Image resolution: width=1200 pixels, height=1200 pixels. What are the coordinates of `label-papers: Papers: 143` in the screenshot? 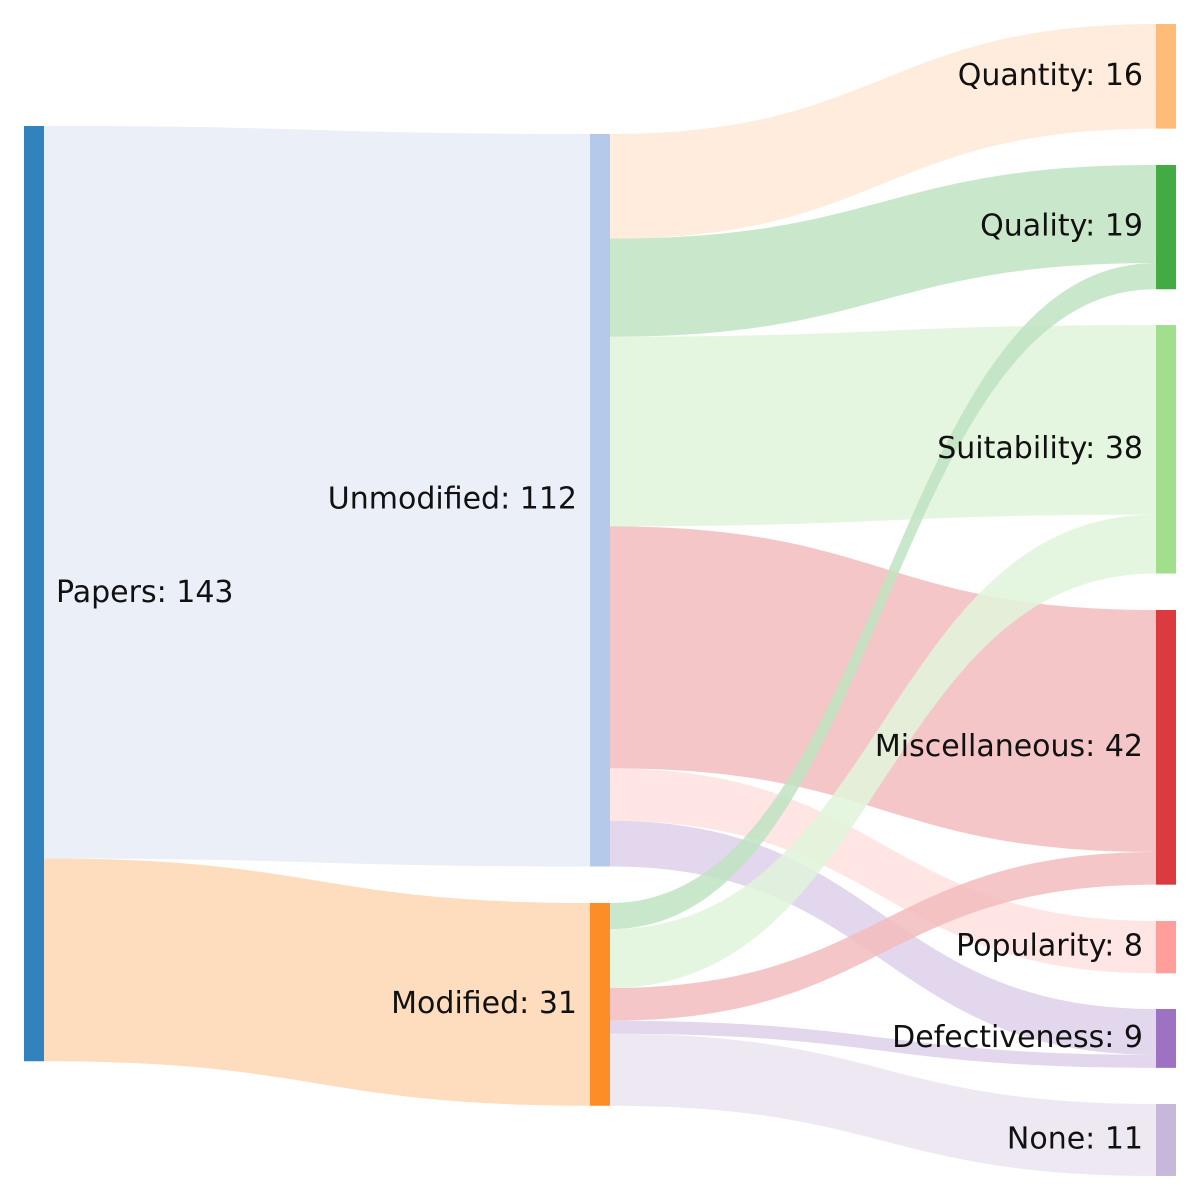 It's located at (145, 592).